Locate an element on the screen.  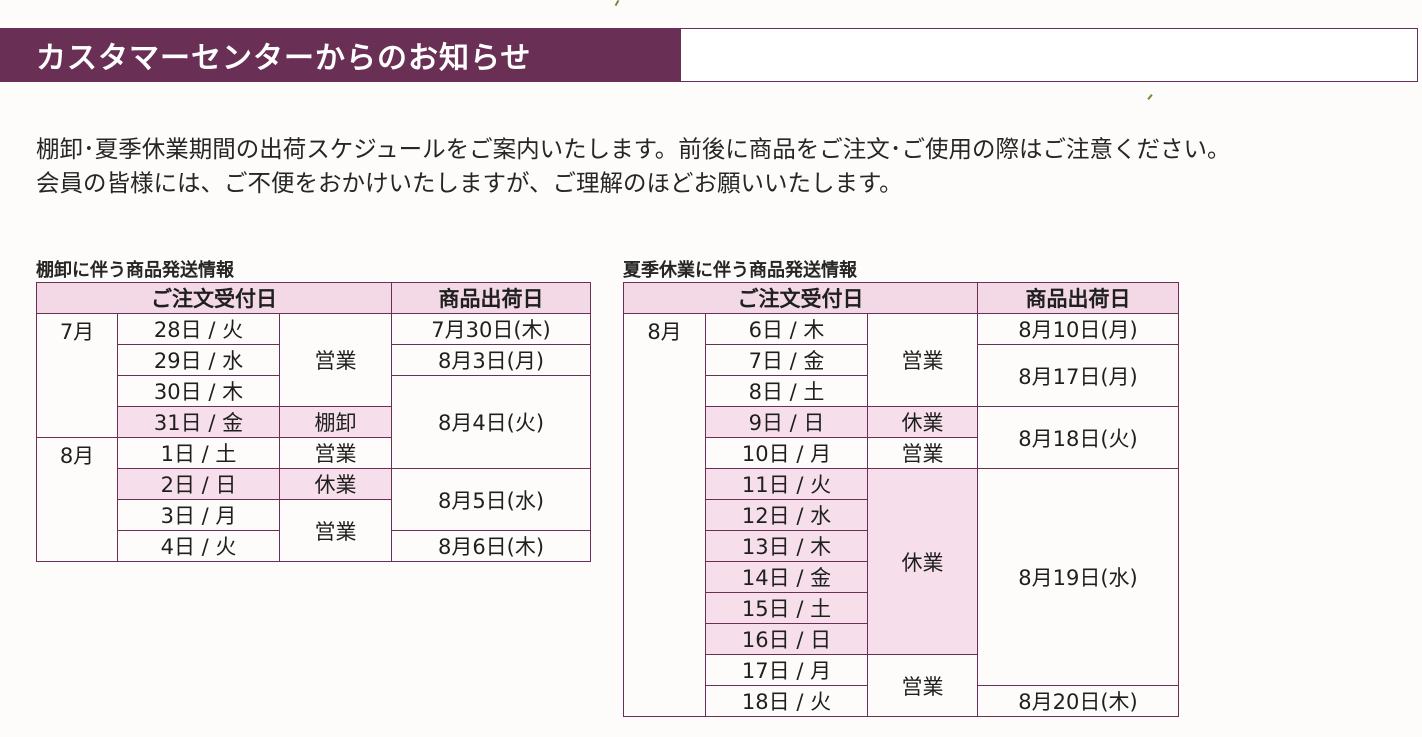
notice-header-bar: カスタマーセンターからのお知らせ is located at coordinates (340, 55).